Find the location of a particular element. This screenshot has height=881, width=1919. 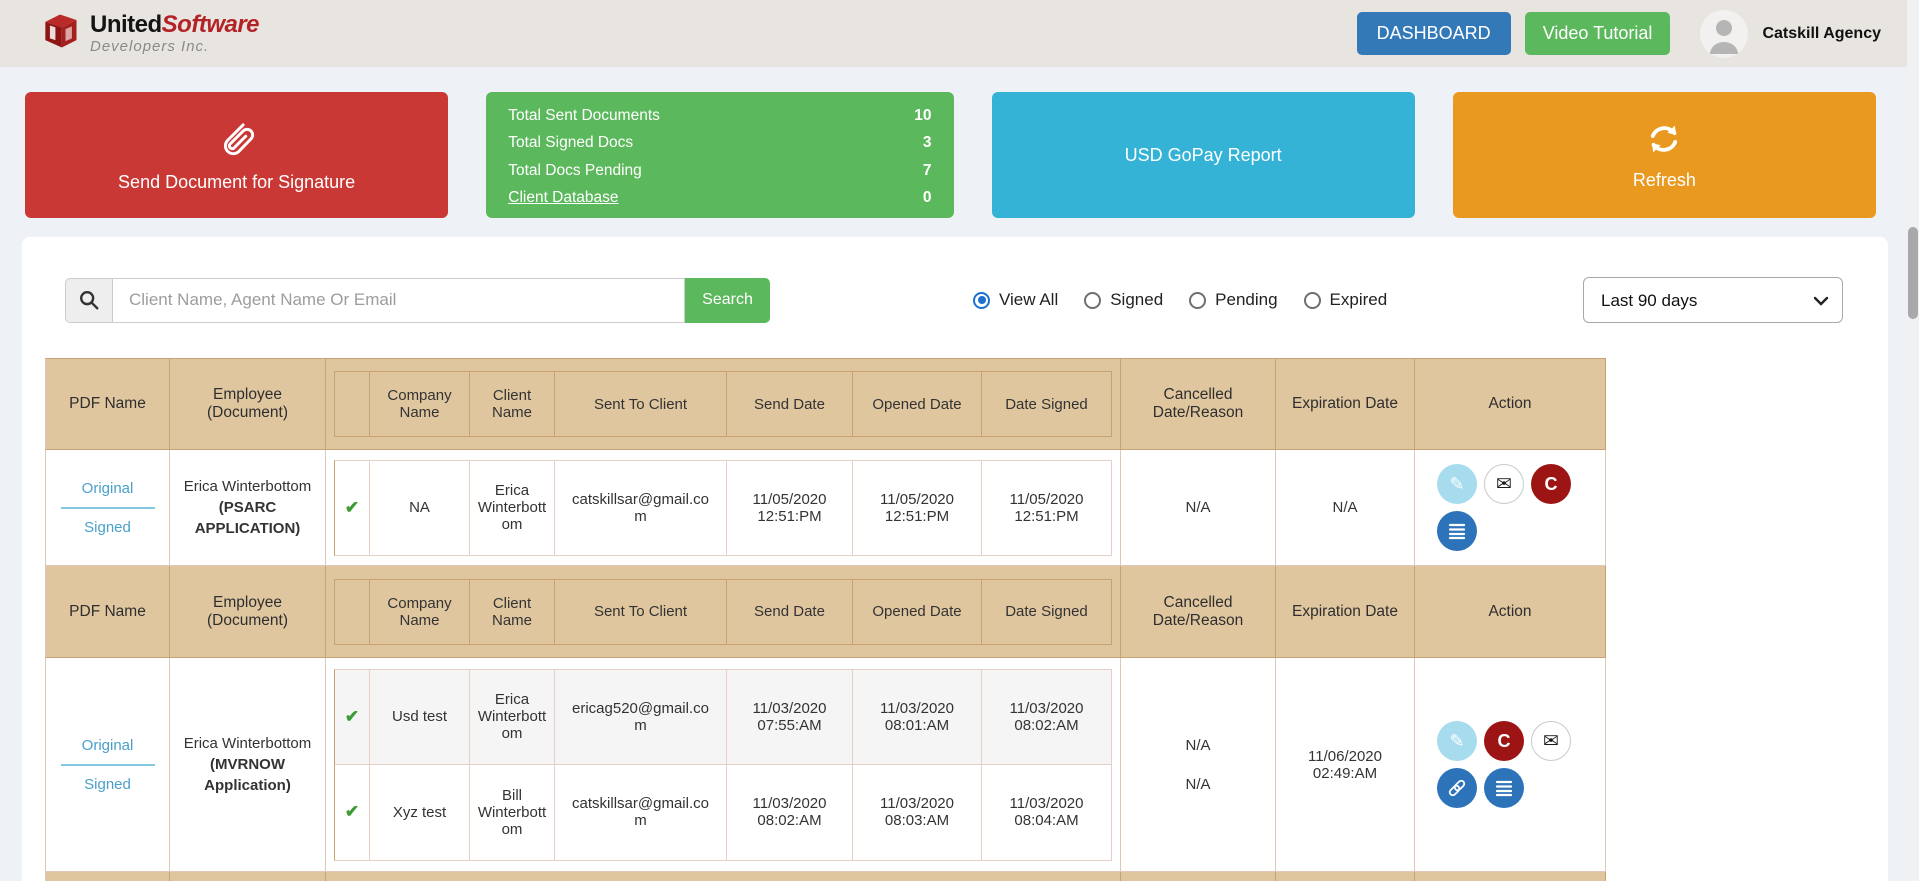

radio-expired: Expired is located at coordinates (1345, 300).